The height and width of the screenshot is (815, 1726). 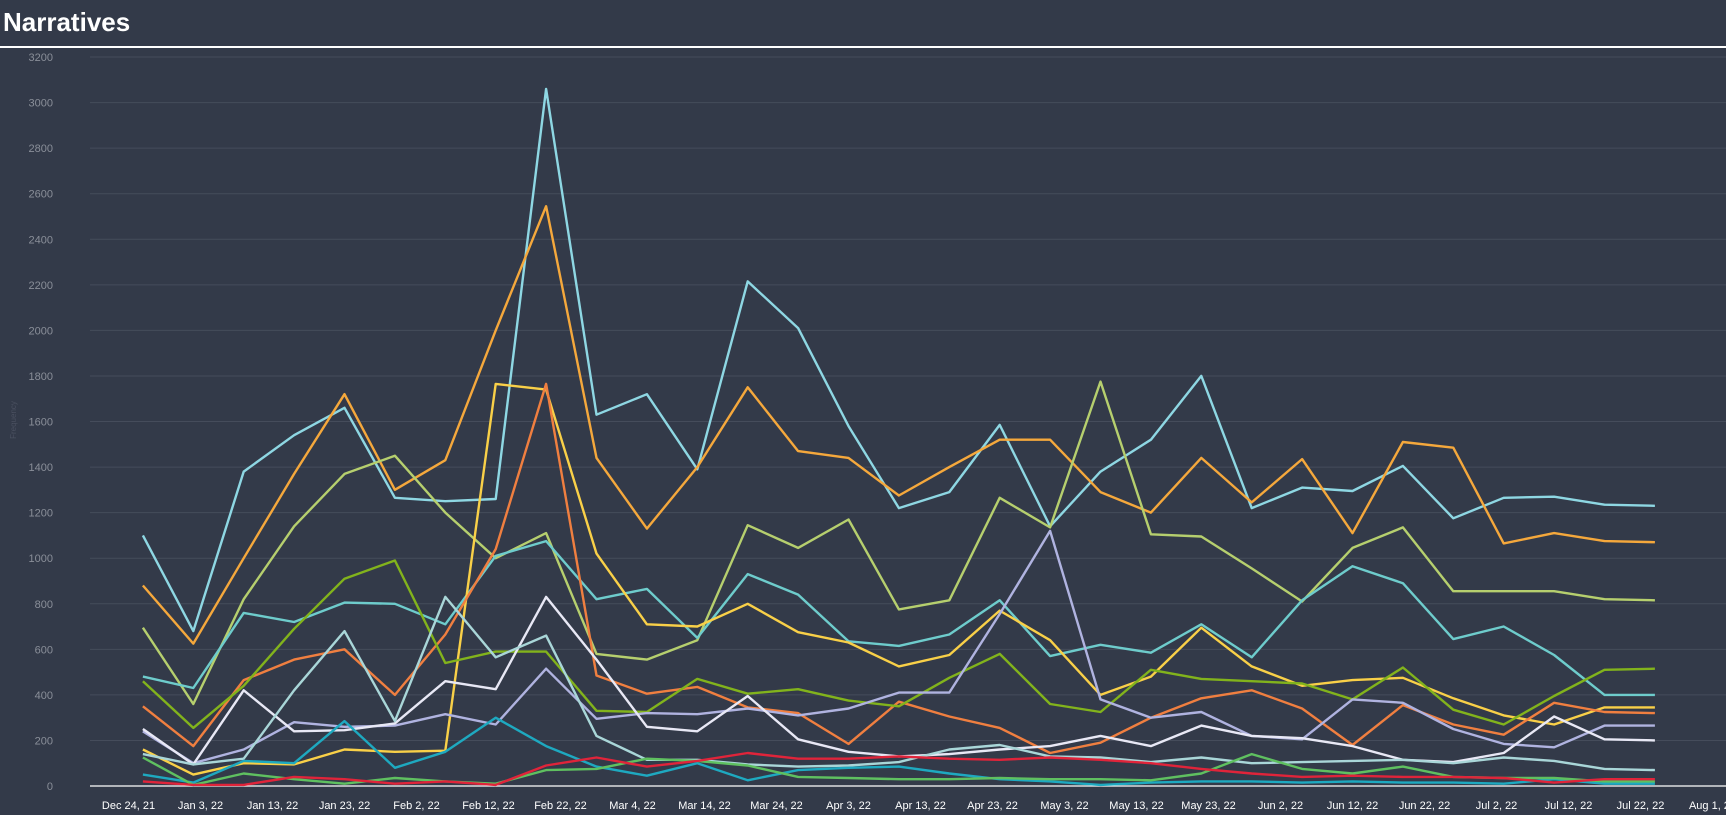 I want to click on y-tick-label: 1200, so click(x=41, y=514).